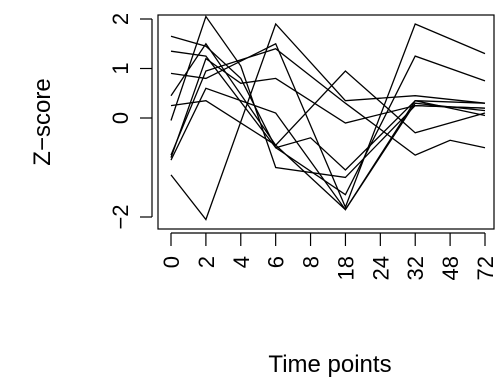  What do you see at coordinates (276, 262) in the screenshot?
I see `x-tick-label: 6` at bounding box center [276, 262].